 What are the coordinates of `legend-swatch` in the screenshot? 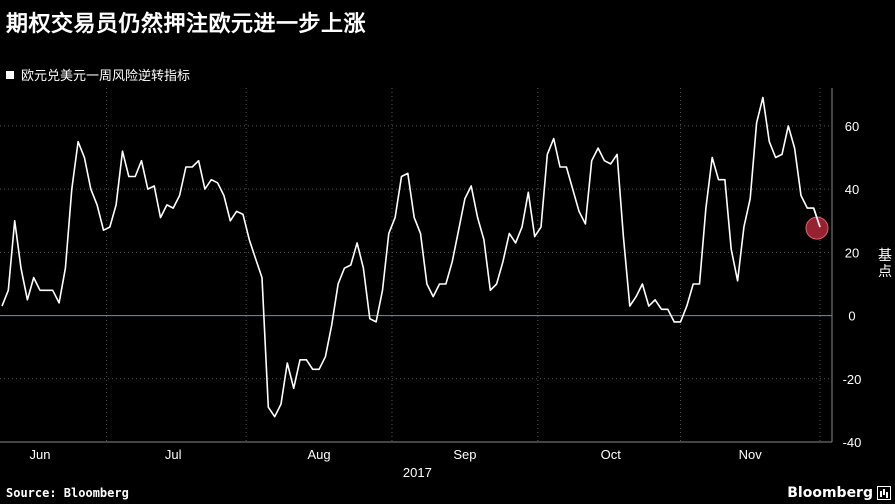 It's located at (10, 74).